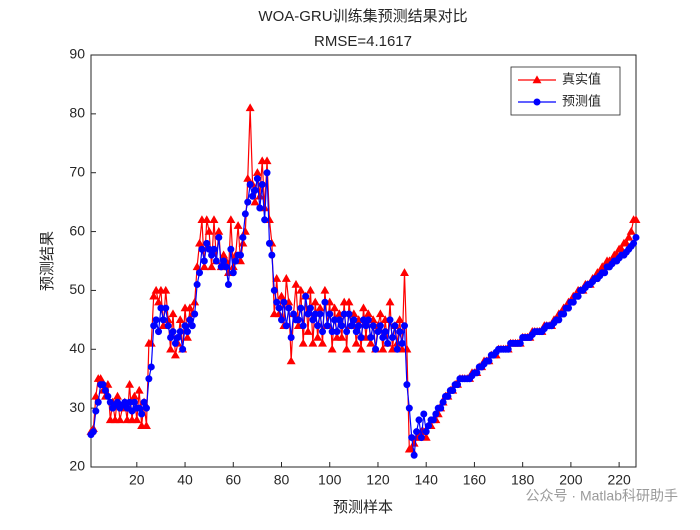  Describe the element at coordinates (330, 480) in the screenshot. I see `x-tick-label: 100` at that location.